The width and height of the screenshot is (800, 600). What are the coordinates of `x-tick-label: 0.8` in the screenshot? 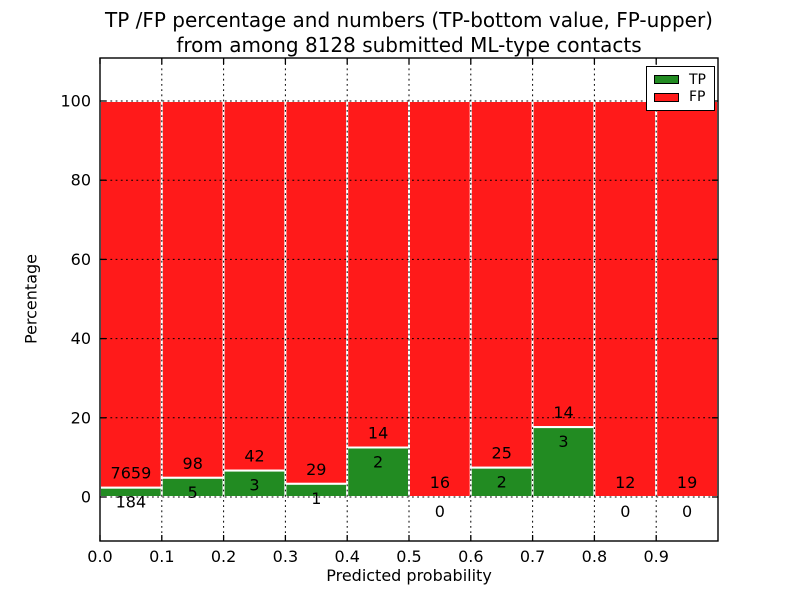 It's located at (594, 556).